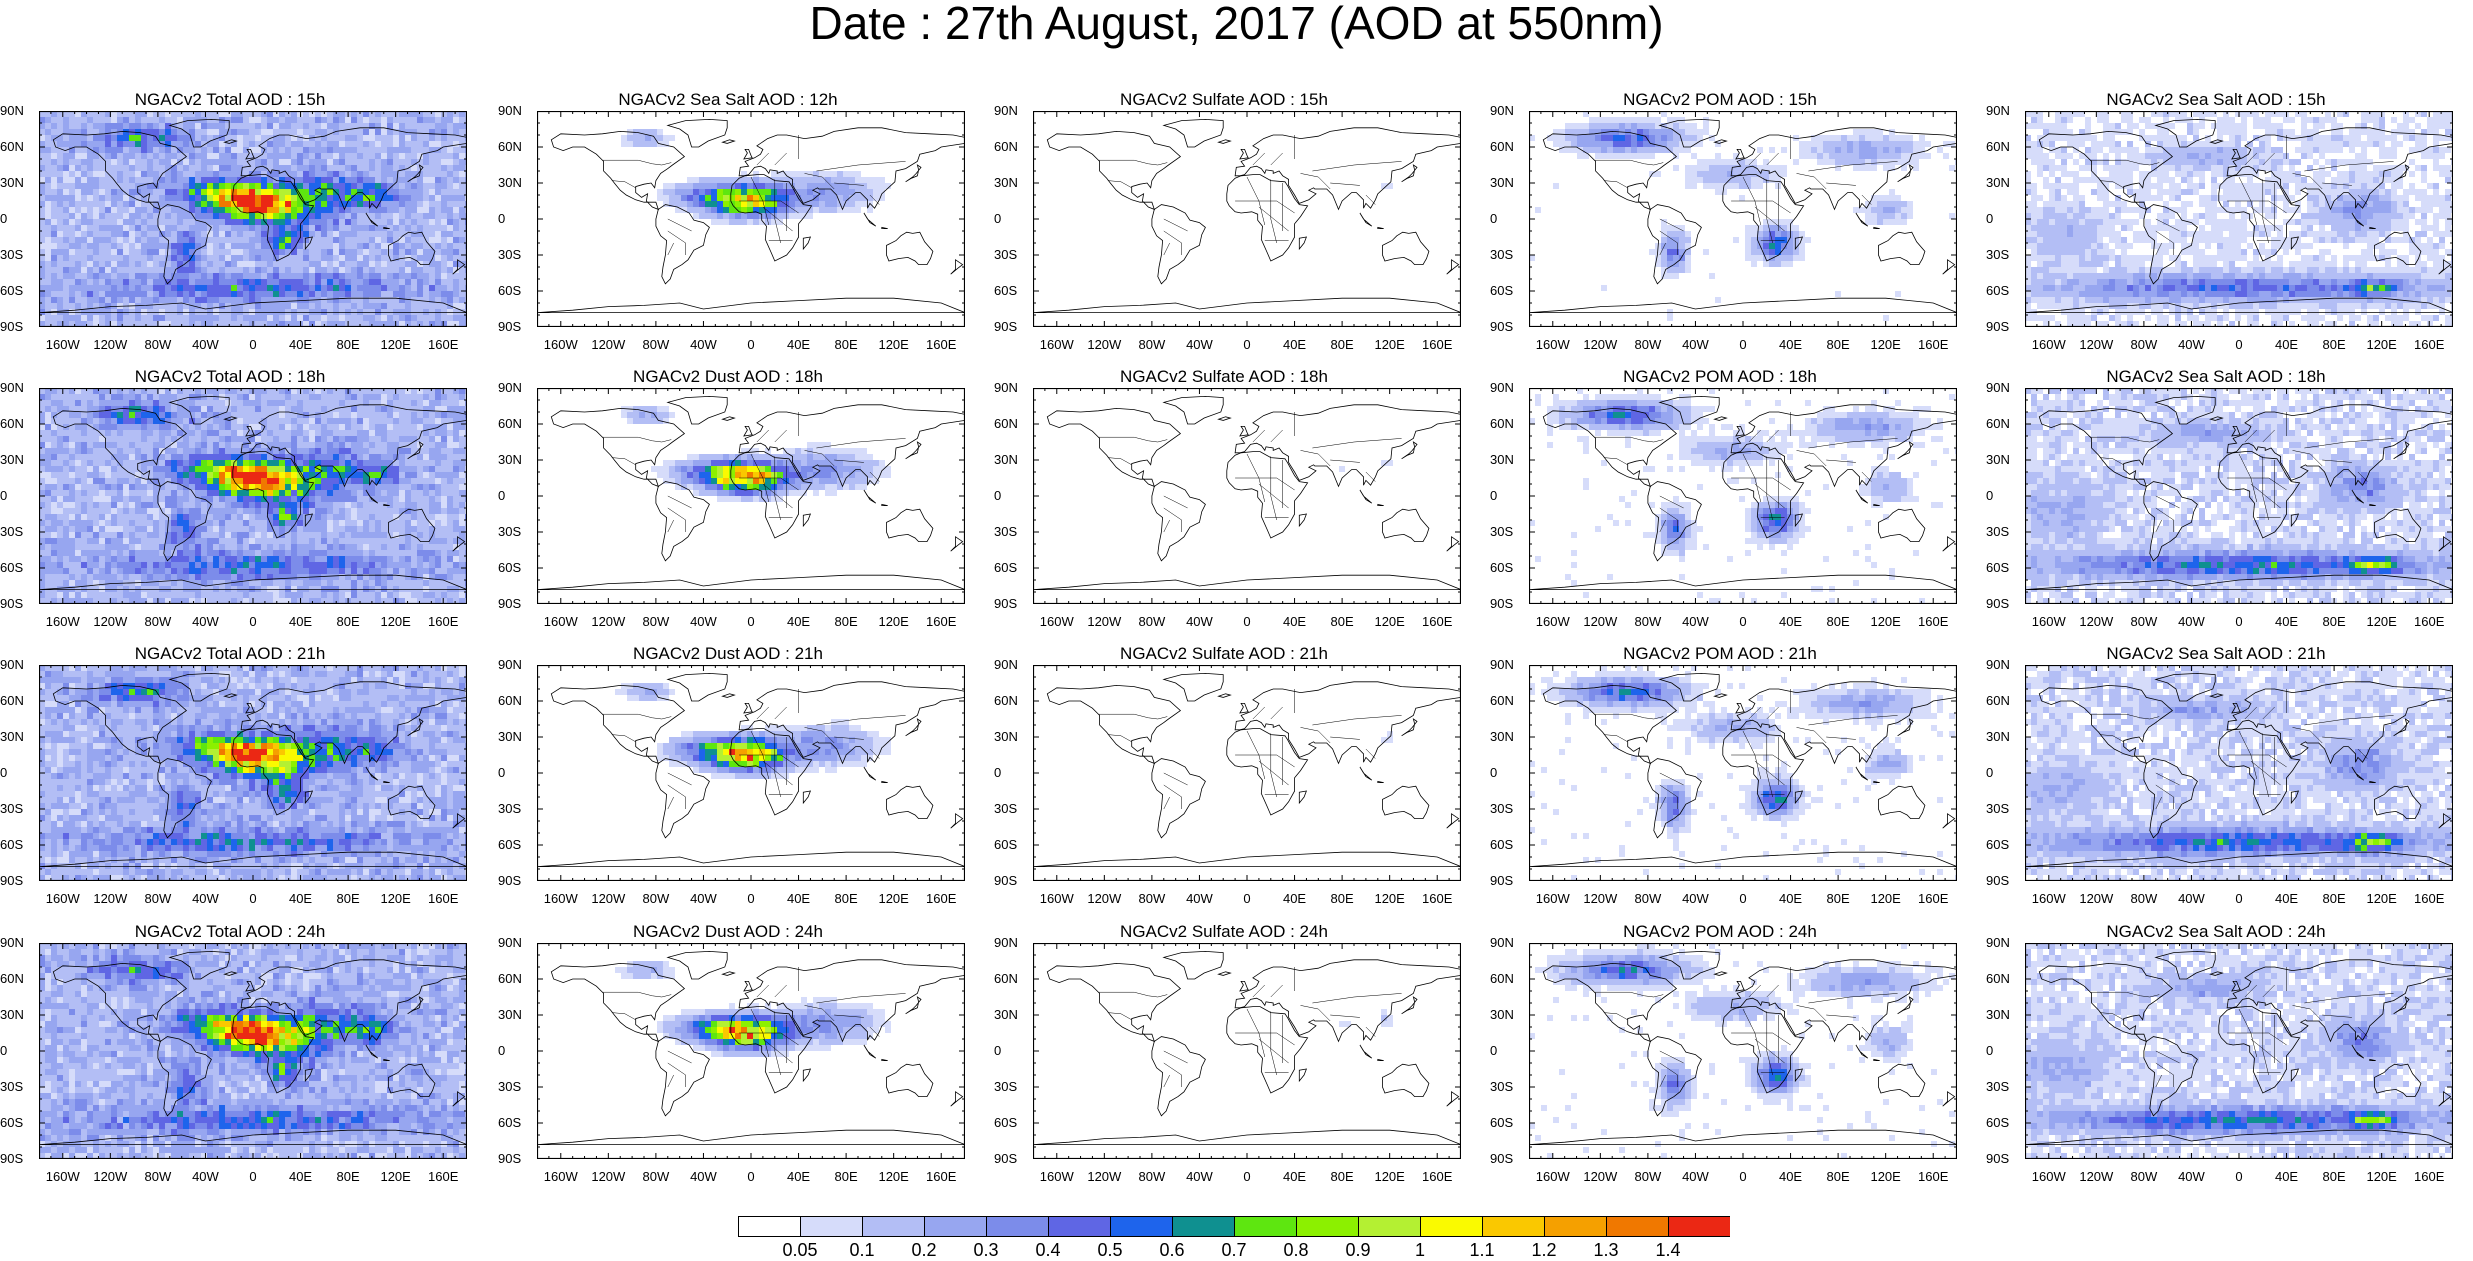 The width and height of the screenshot is (2473, 1261). I want to click on map-frame, so click(1247, 773).